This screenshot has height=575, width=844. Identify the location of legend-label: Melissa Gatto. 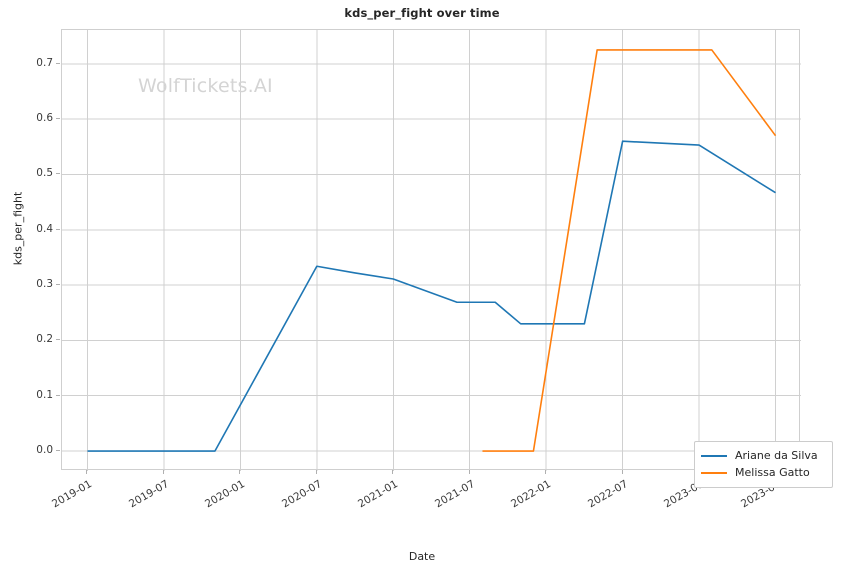
(772, 472).